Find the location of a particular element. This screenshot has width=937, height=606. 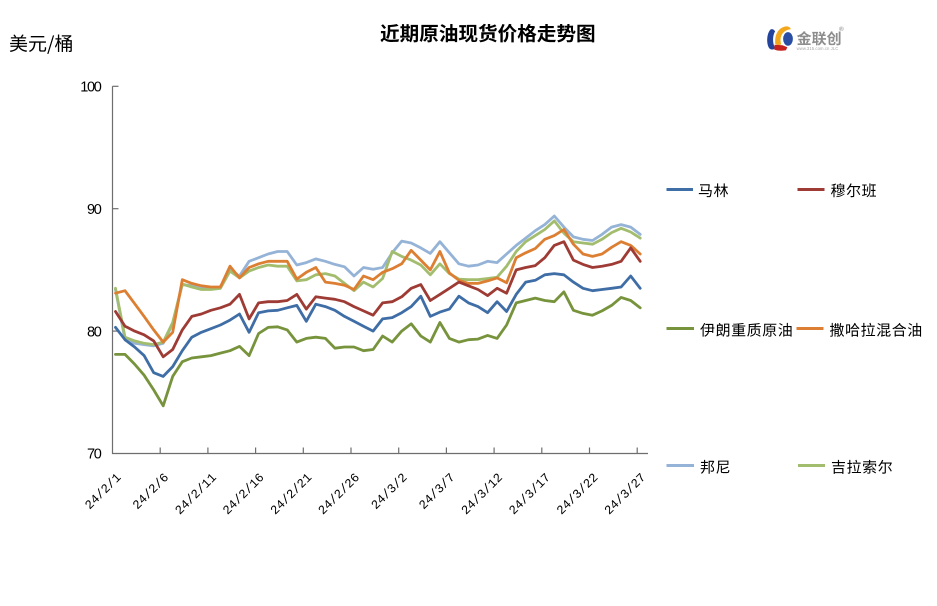

svg-text: 24/3/12 is located at coordinates (482, 494).